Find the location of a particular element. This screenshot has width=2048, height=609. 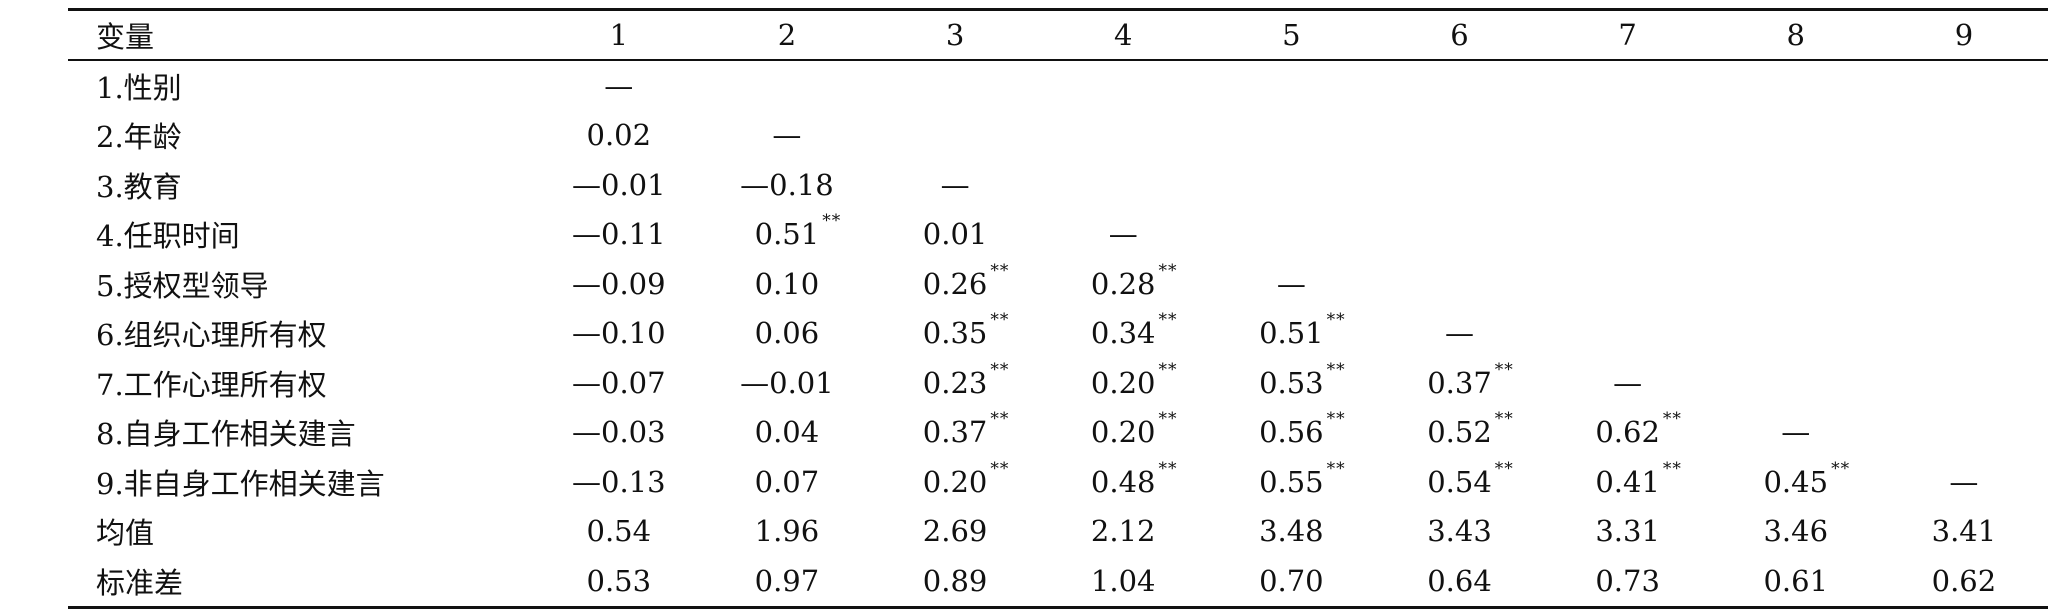

cell-value: 3.43 is located at coordinates (1459, 531).